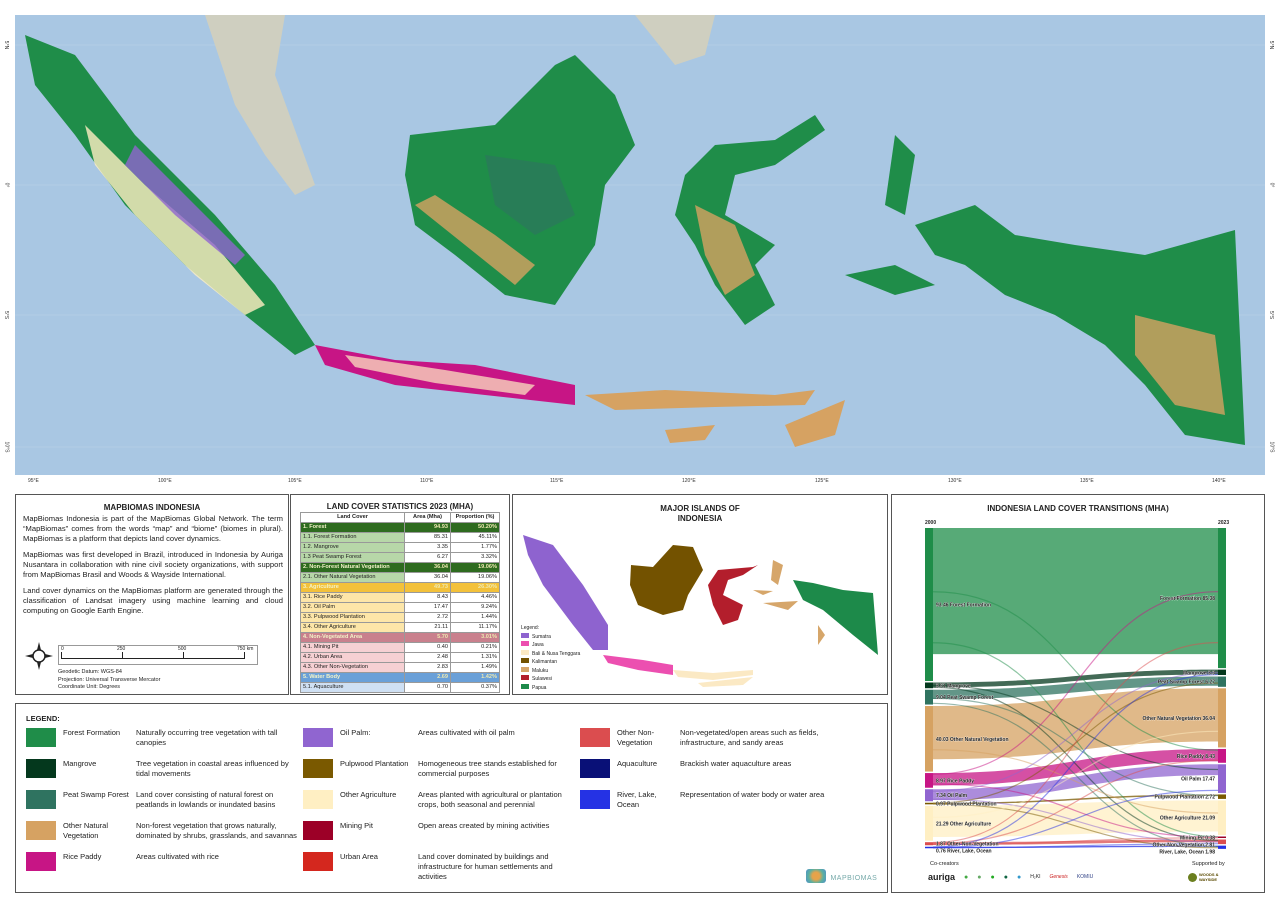  Describe the element at coordinates (62, 649) in the screenshot. I see `scale-label: 0` at that location.